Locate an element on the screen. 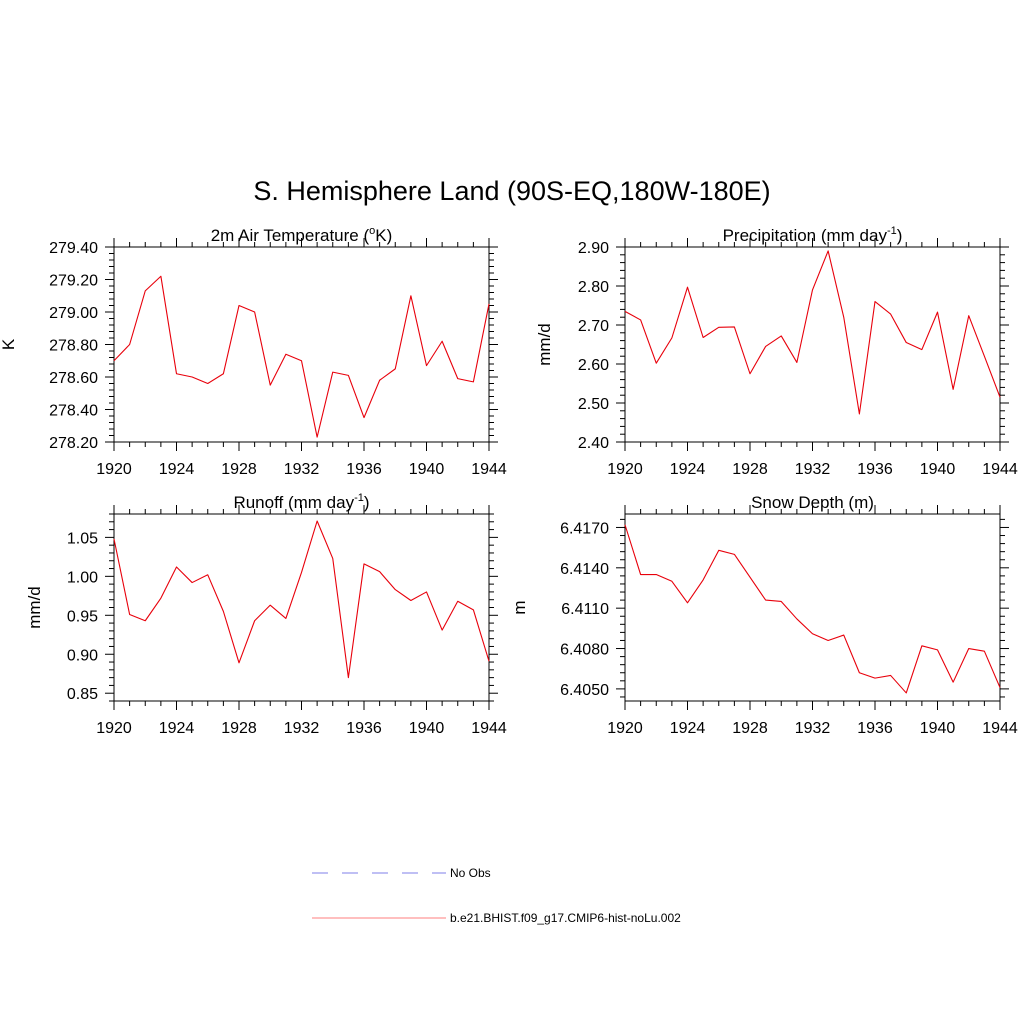 The width and height of the screenshot is (1024, 1024). y-axis-label: m is located at coordinates (519, 607).